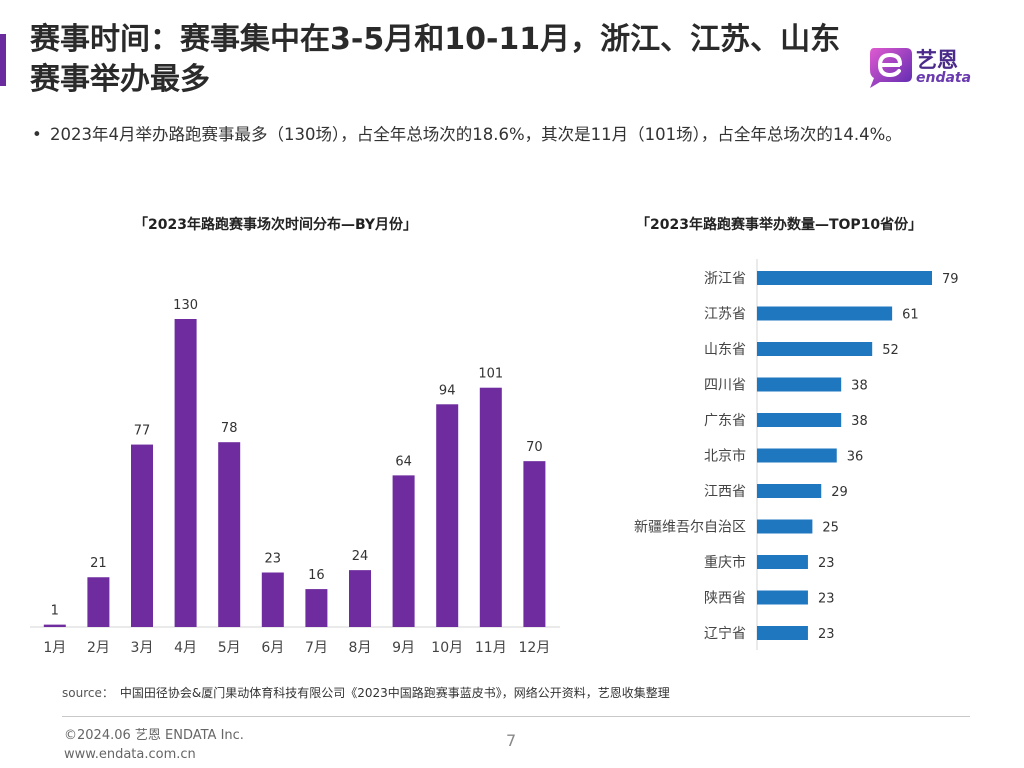 The height and width of the screenshot is (768, 1024). I want to click on bar-新疆维吾尔自治区, so click(785, 526).